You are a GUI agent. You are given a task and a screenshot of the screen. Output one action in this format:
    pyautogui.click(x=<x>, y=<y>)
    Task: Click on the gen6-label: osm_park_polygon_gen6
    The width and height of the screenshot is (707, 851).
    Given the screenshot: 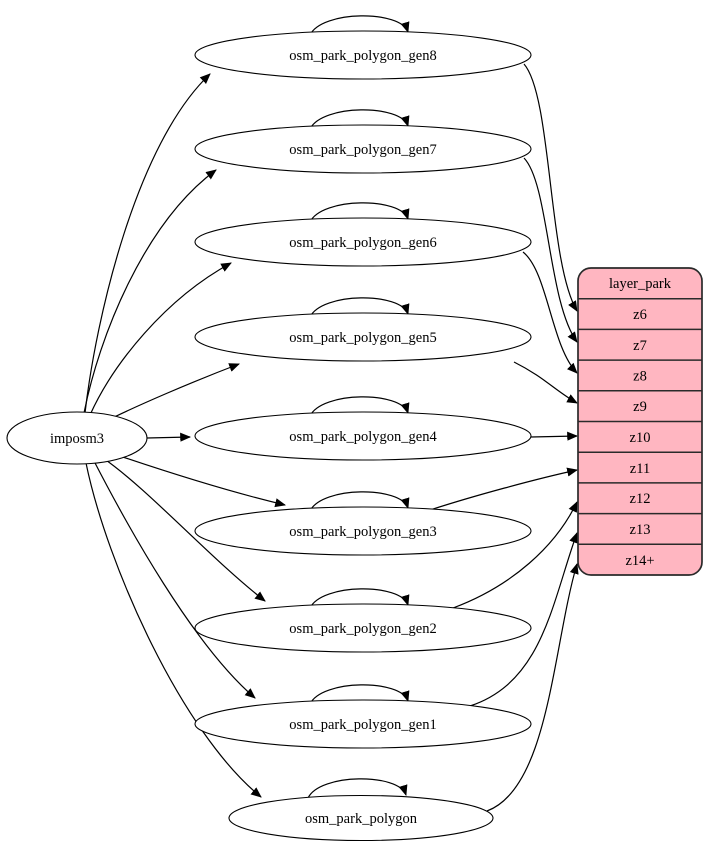 What is the action you would take?
    pyautogui.click(x=362, y=243)
    